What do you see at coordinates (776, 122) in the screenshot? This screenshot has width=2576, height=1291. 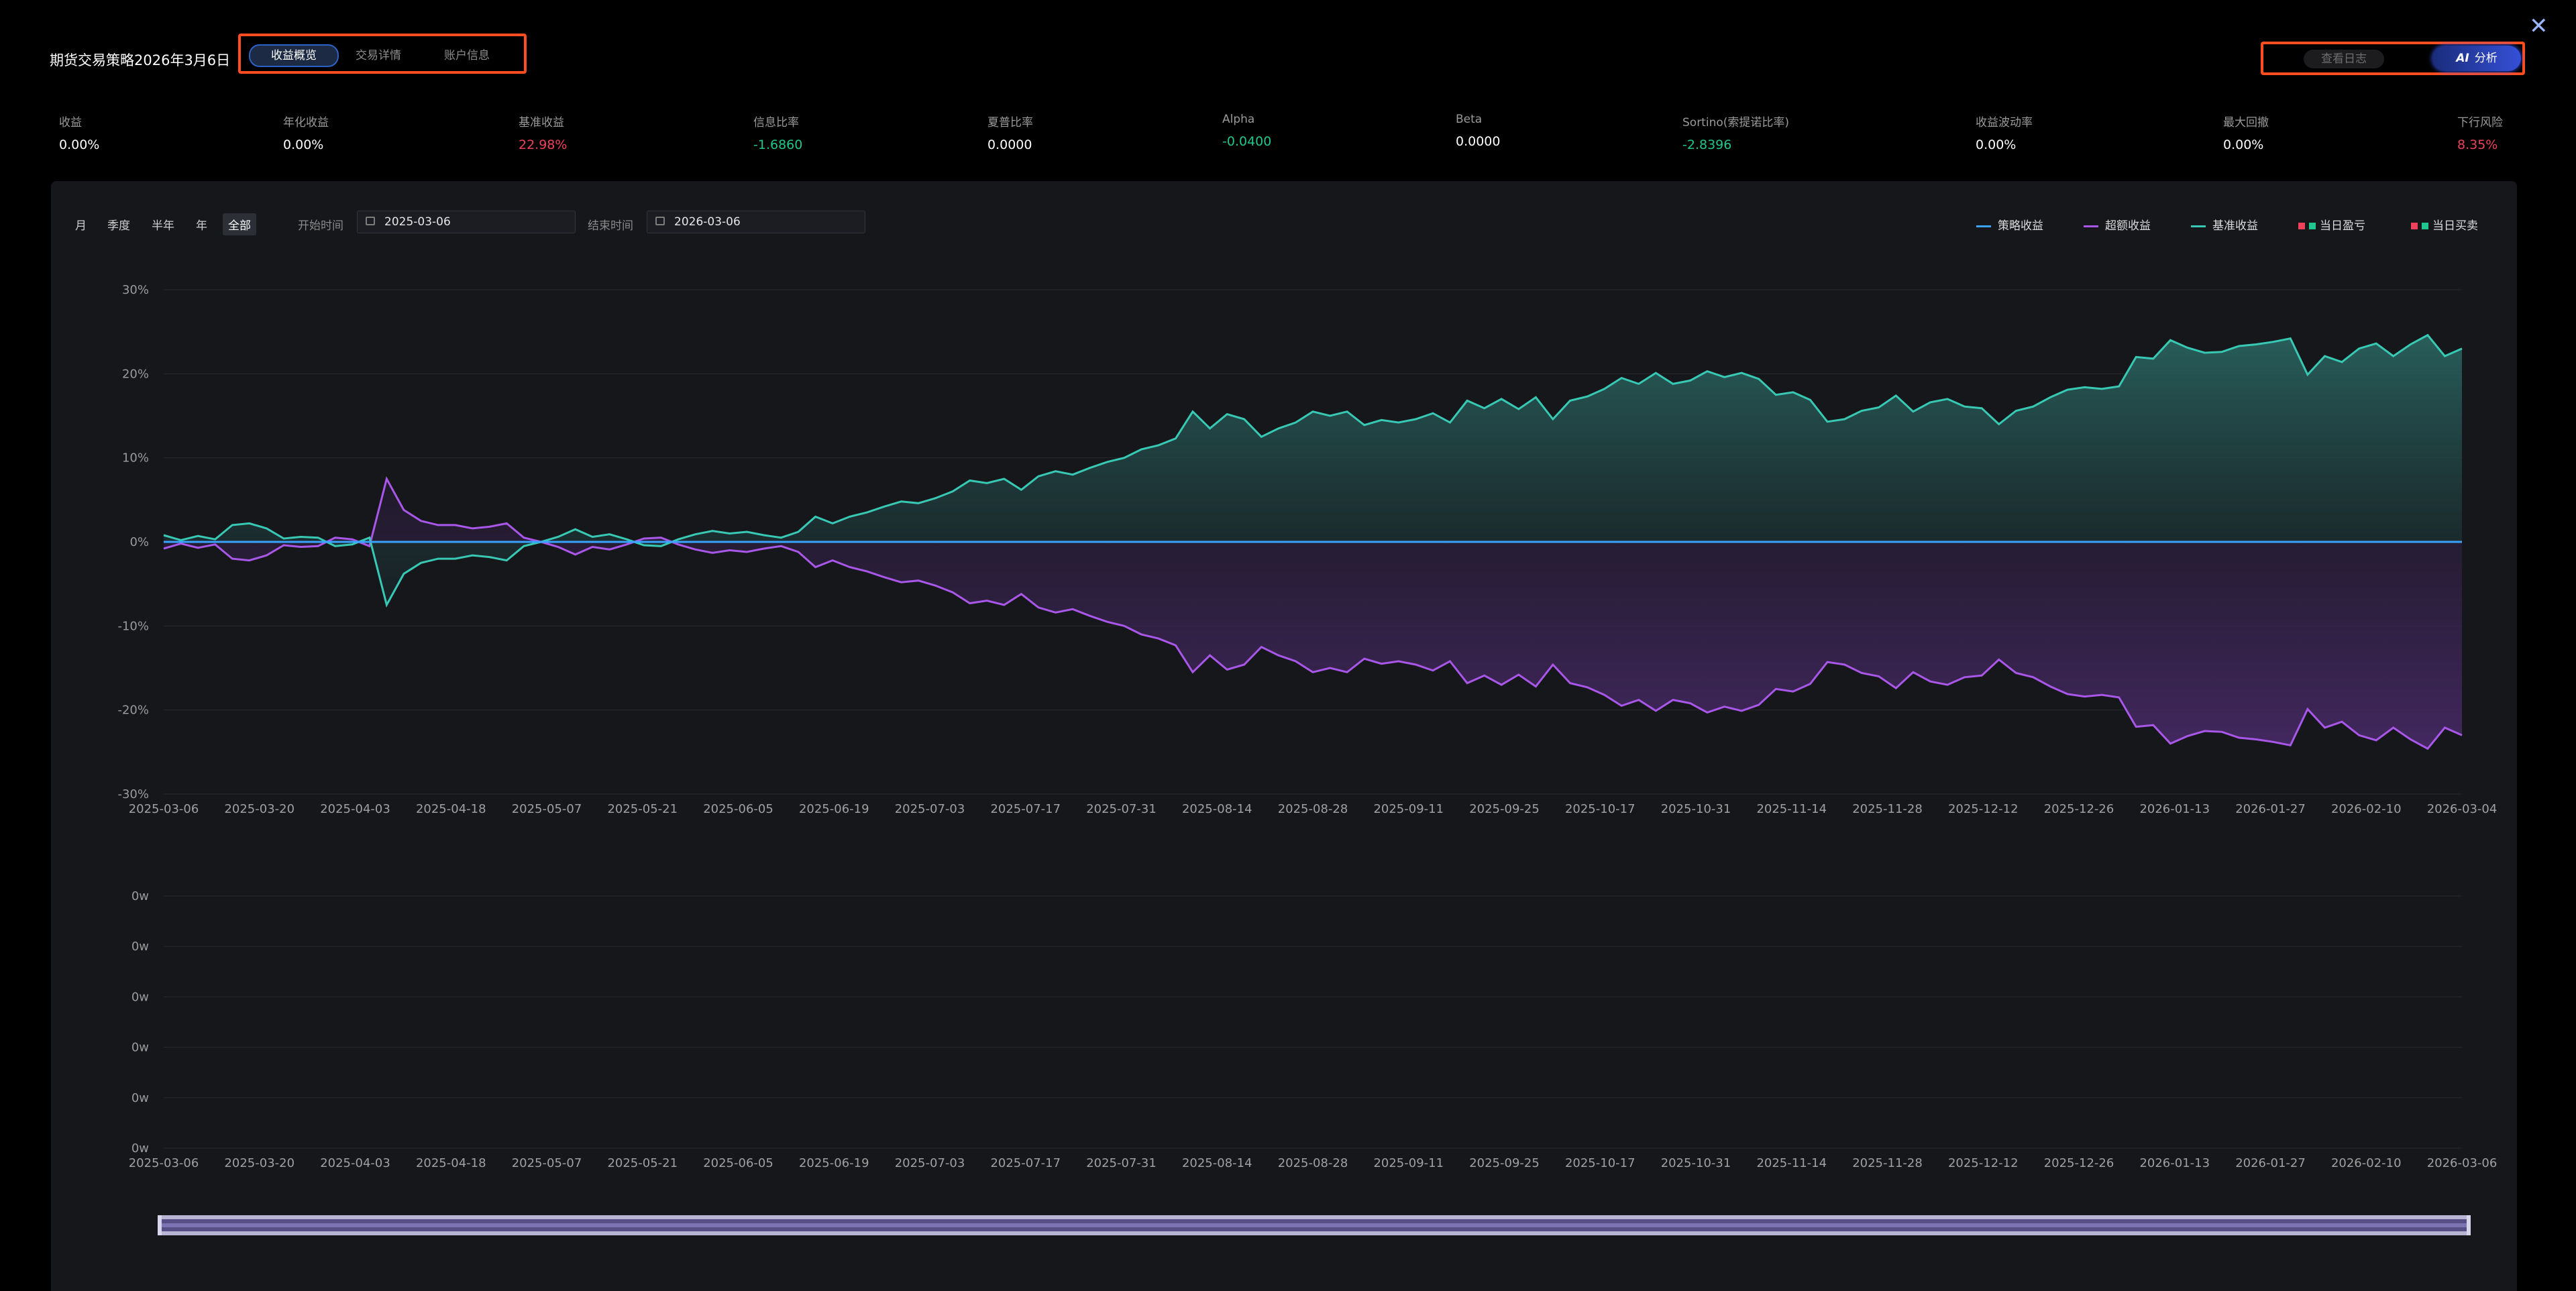 I see `metric-label: 信息比率` at bounding box center [776, 122].